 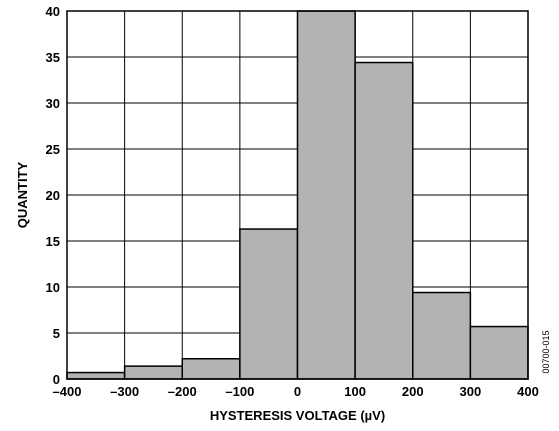 I want to click on x-tick-label: 200, so click(x=413, y=391).